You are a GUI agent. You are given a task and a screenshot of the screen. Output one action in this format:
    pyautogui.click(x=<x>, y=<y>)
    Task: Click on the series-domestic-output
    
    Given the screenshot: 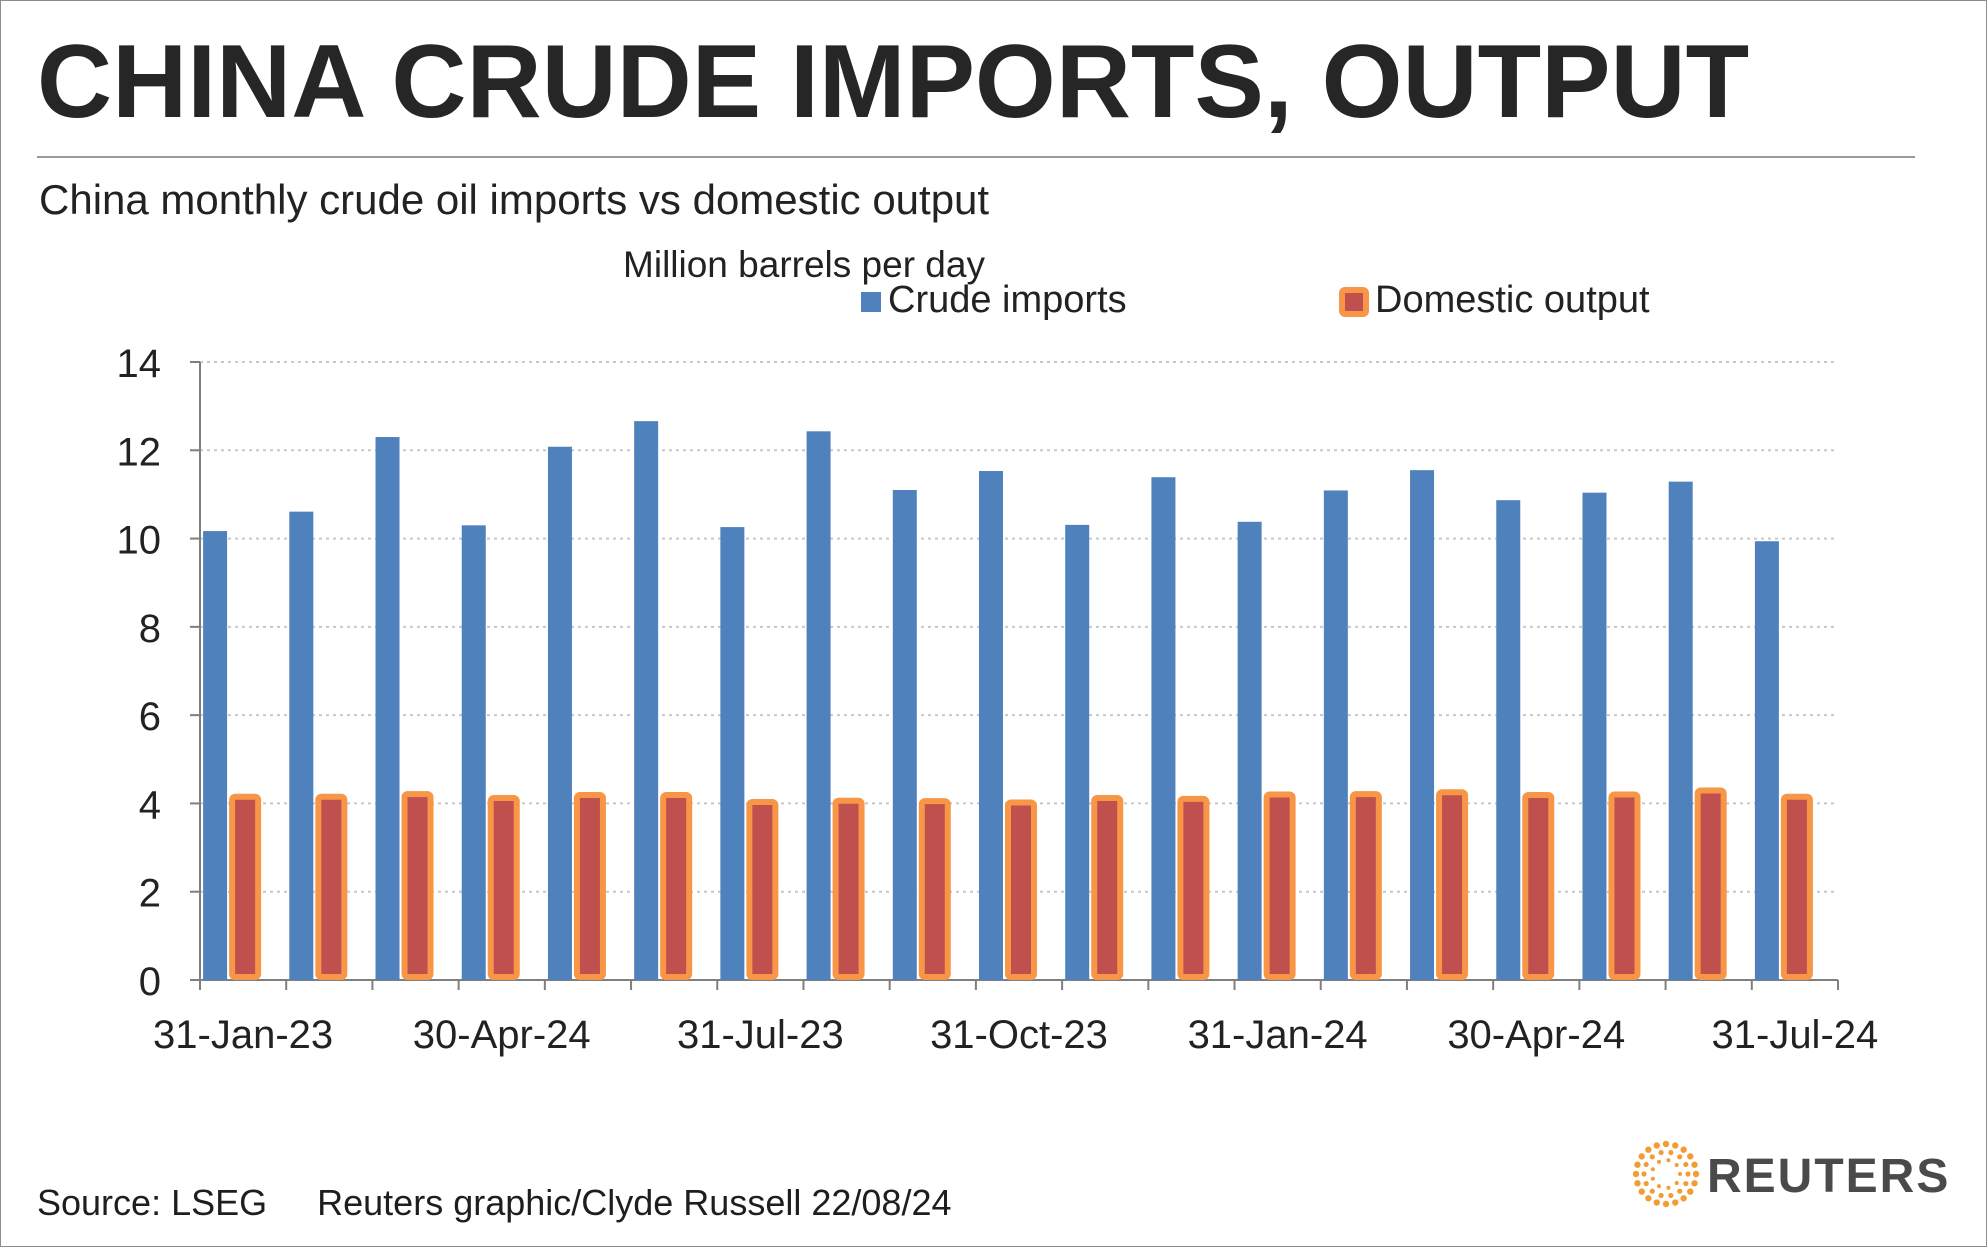 What is the action you would take?
    pyautogui.click(x=1021, y=884)
    